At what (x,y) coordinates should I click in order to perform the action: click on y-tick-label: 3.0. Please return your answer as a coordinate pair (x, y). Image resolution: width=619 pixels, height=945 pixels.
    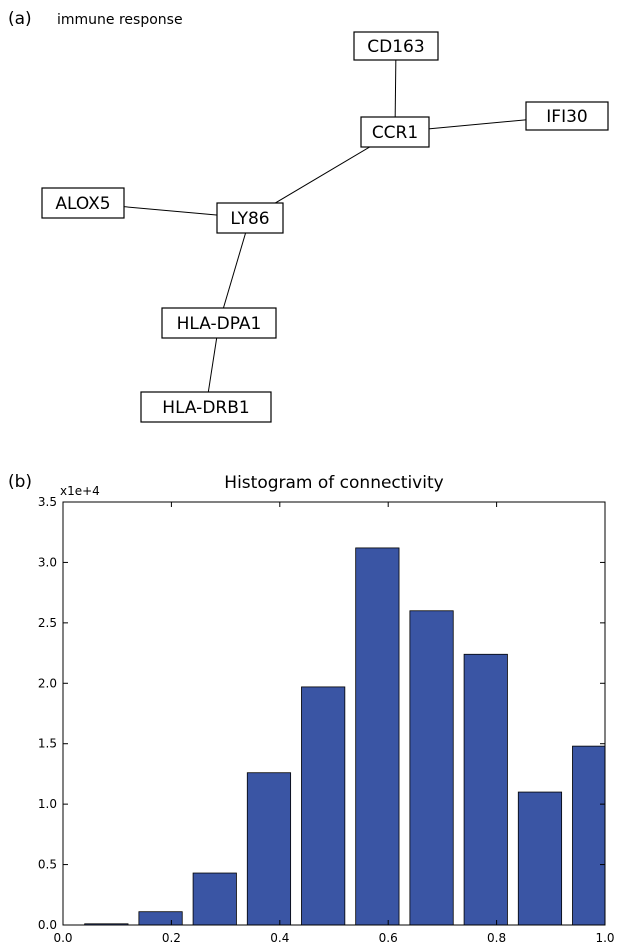
    Looking at the image, I should click on (47, 562).